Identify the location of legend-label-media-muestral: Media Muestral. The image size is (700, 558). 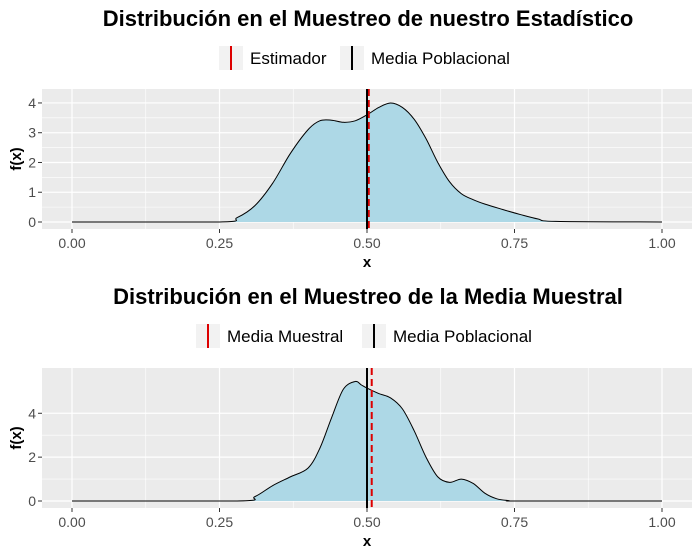
(285, 336).